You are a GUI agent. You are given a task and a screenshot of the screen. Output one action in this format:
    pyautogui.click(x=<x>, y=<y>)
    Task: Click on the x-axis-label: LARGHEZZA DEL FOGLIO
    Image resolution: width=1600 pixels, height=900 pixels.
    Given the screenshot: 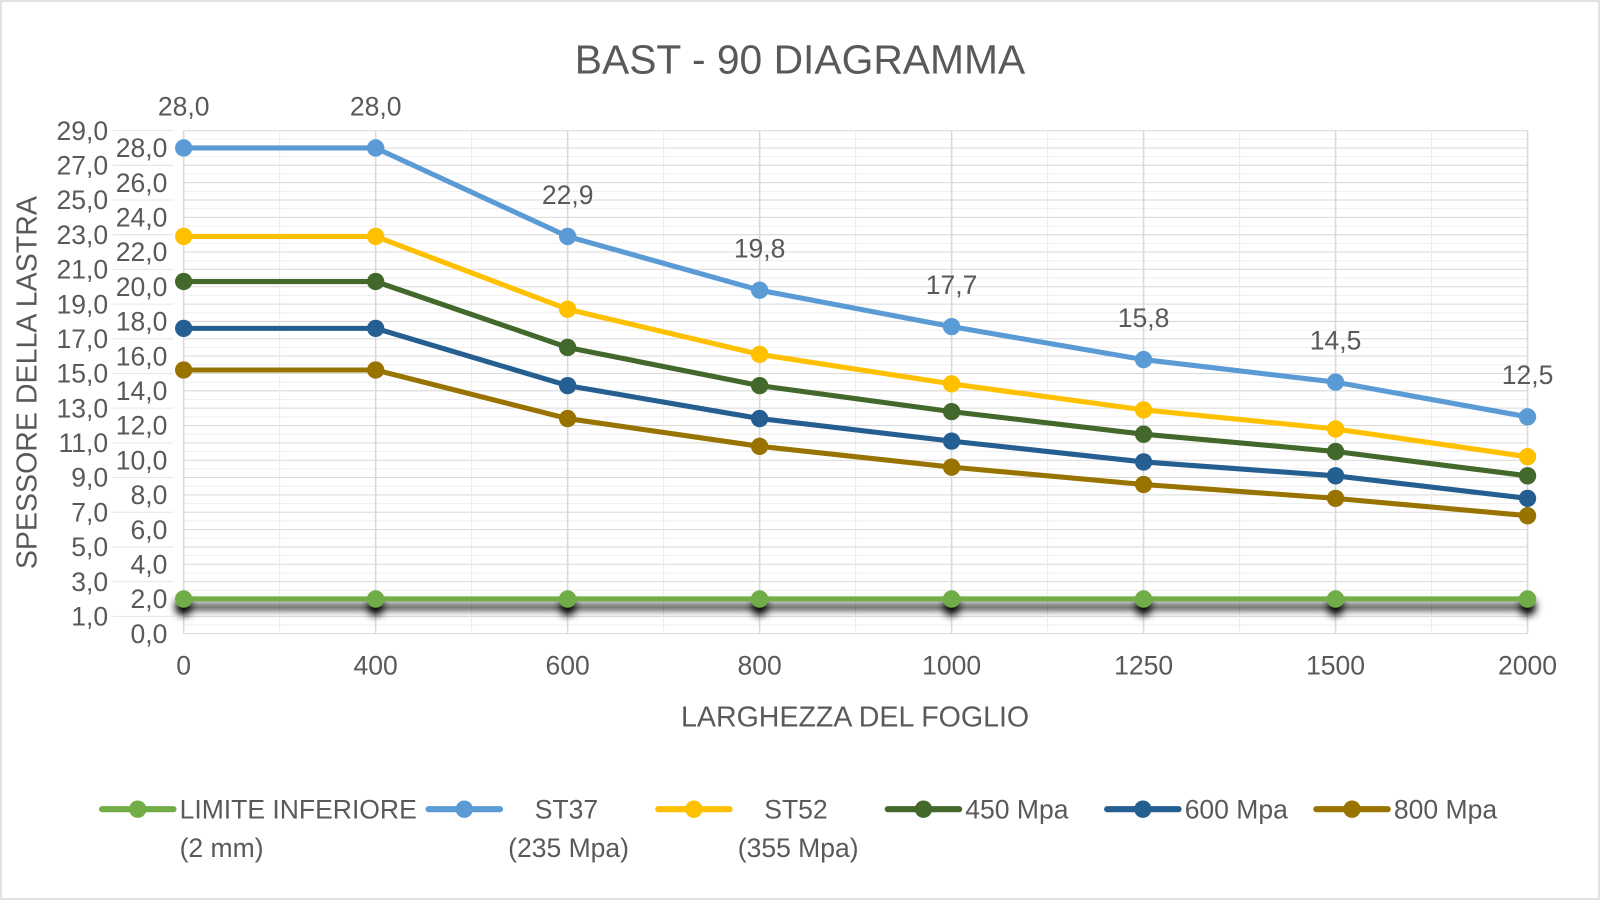 What is the action you would take?
    pyautogui.click(x=855, y=718)
    